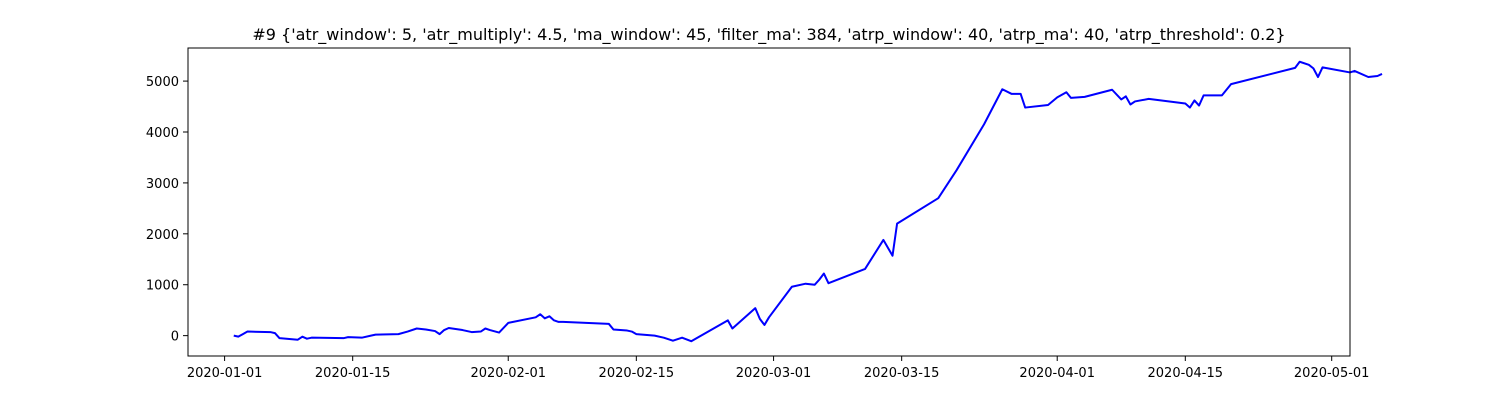 Image resolution: width=1500 pixels, height=400 pixels. I want to click on y-tick-label: 2000, so click(162, 235).